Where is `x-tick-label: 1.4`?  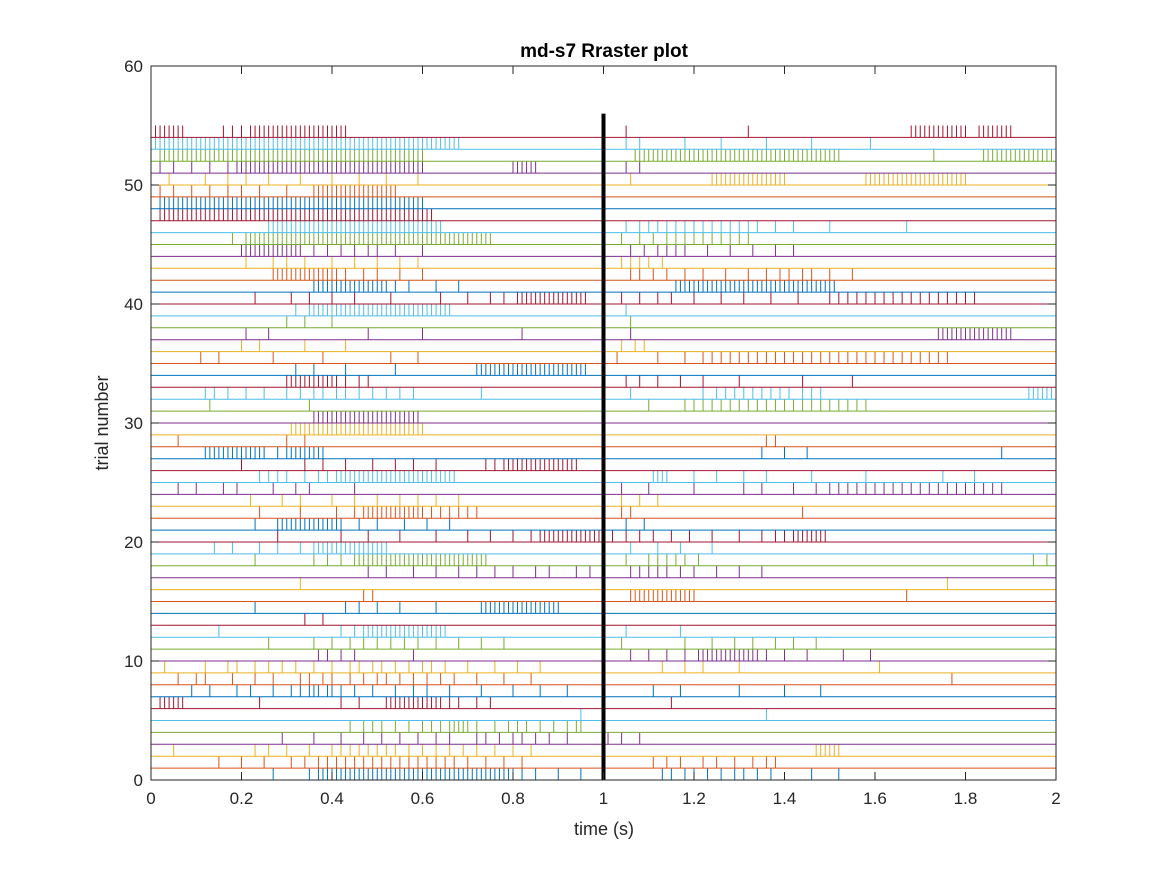 x-tick-label: 1.4 is located at coordinates (785, 798).